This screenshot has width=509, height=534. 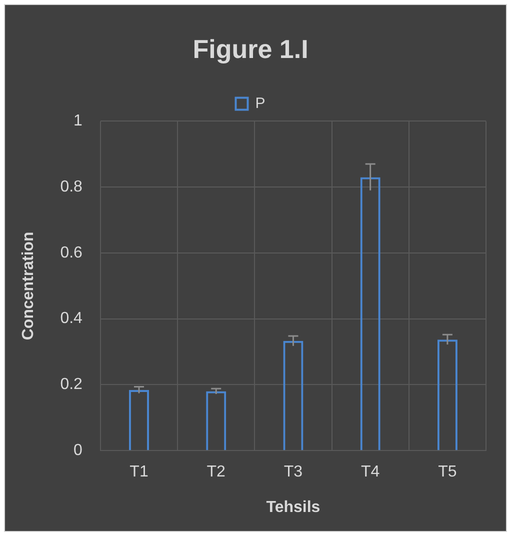 What do you see at coordinates (29, 286) in the screenshot?
I see `y-axis-title: Concentration` at bounding box center [29, 286].